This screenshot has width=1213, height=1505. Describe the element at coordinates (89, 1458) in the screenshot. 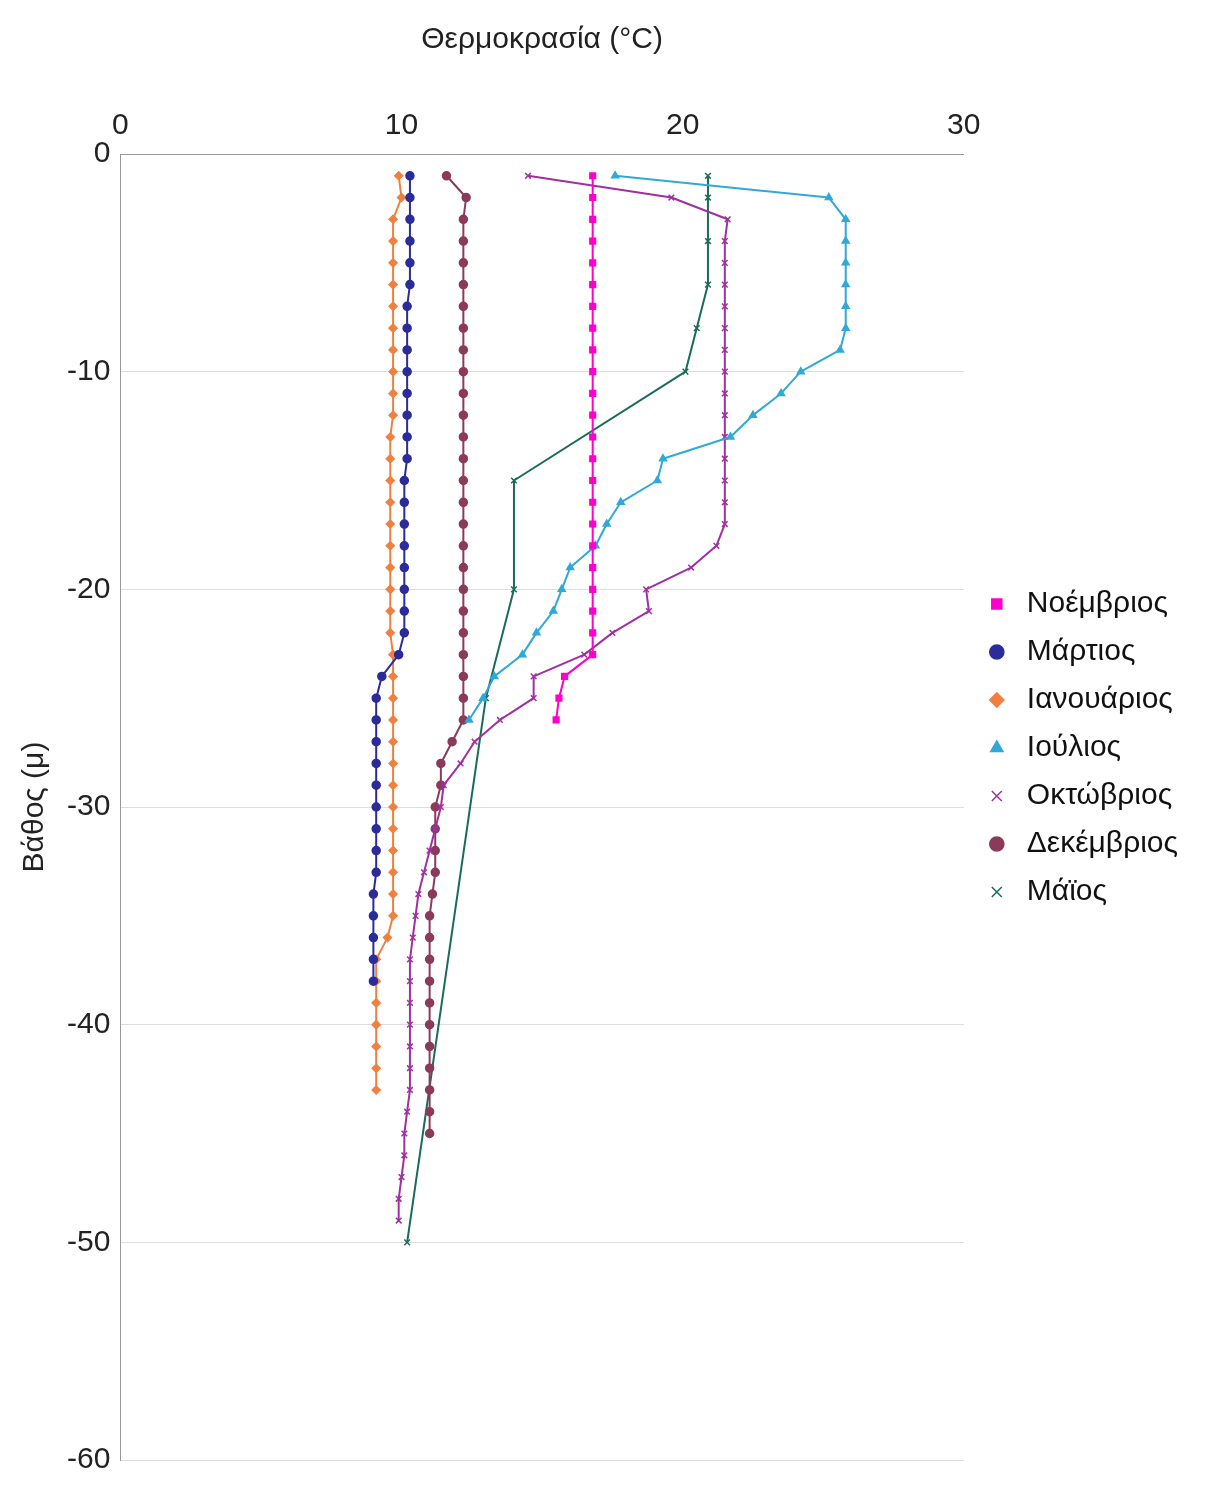

I see `y-tick-label: -60` at that location.